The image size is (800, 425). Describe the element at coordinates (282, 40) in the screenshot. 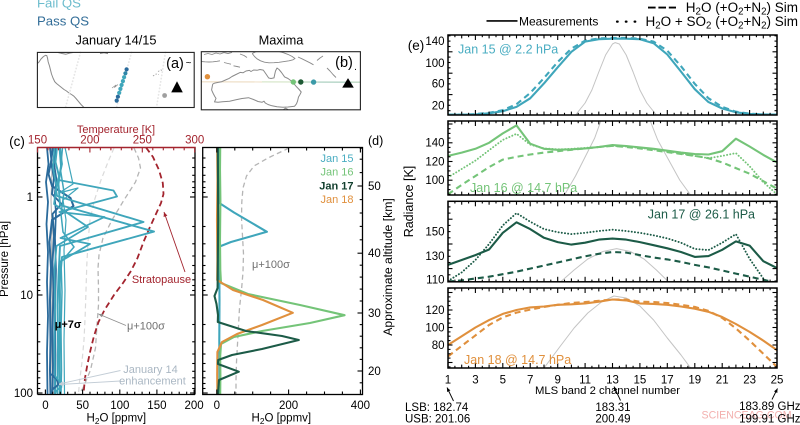

I see `svg-text: Maxima` at that location.